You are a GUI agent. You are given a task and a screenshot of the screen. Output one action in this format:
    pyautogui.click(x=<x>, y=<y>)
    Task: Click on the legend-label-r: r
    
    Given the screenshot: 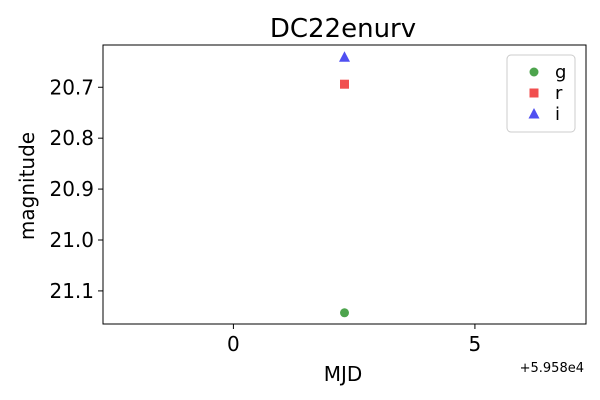 What is the action you would take?
    pyautogui.click(x=559, y=93)
    